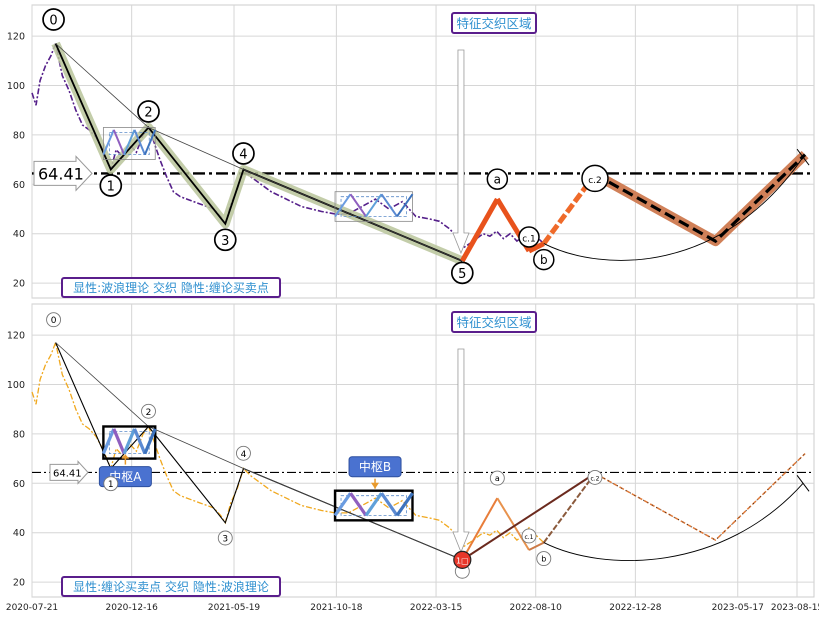  What do you see at coordinates (700, 198) in the screenshot?
I see `projection-path` at bounding box center [700, 198].